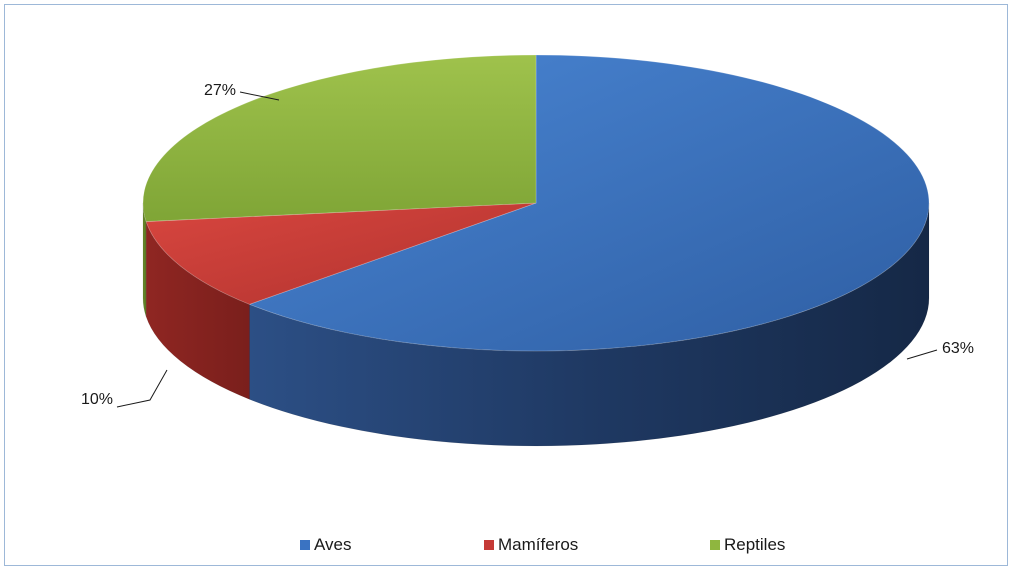  I want to click on legend-label-aves: Aves, so click(333, 544).